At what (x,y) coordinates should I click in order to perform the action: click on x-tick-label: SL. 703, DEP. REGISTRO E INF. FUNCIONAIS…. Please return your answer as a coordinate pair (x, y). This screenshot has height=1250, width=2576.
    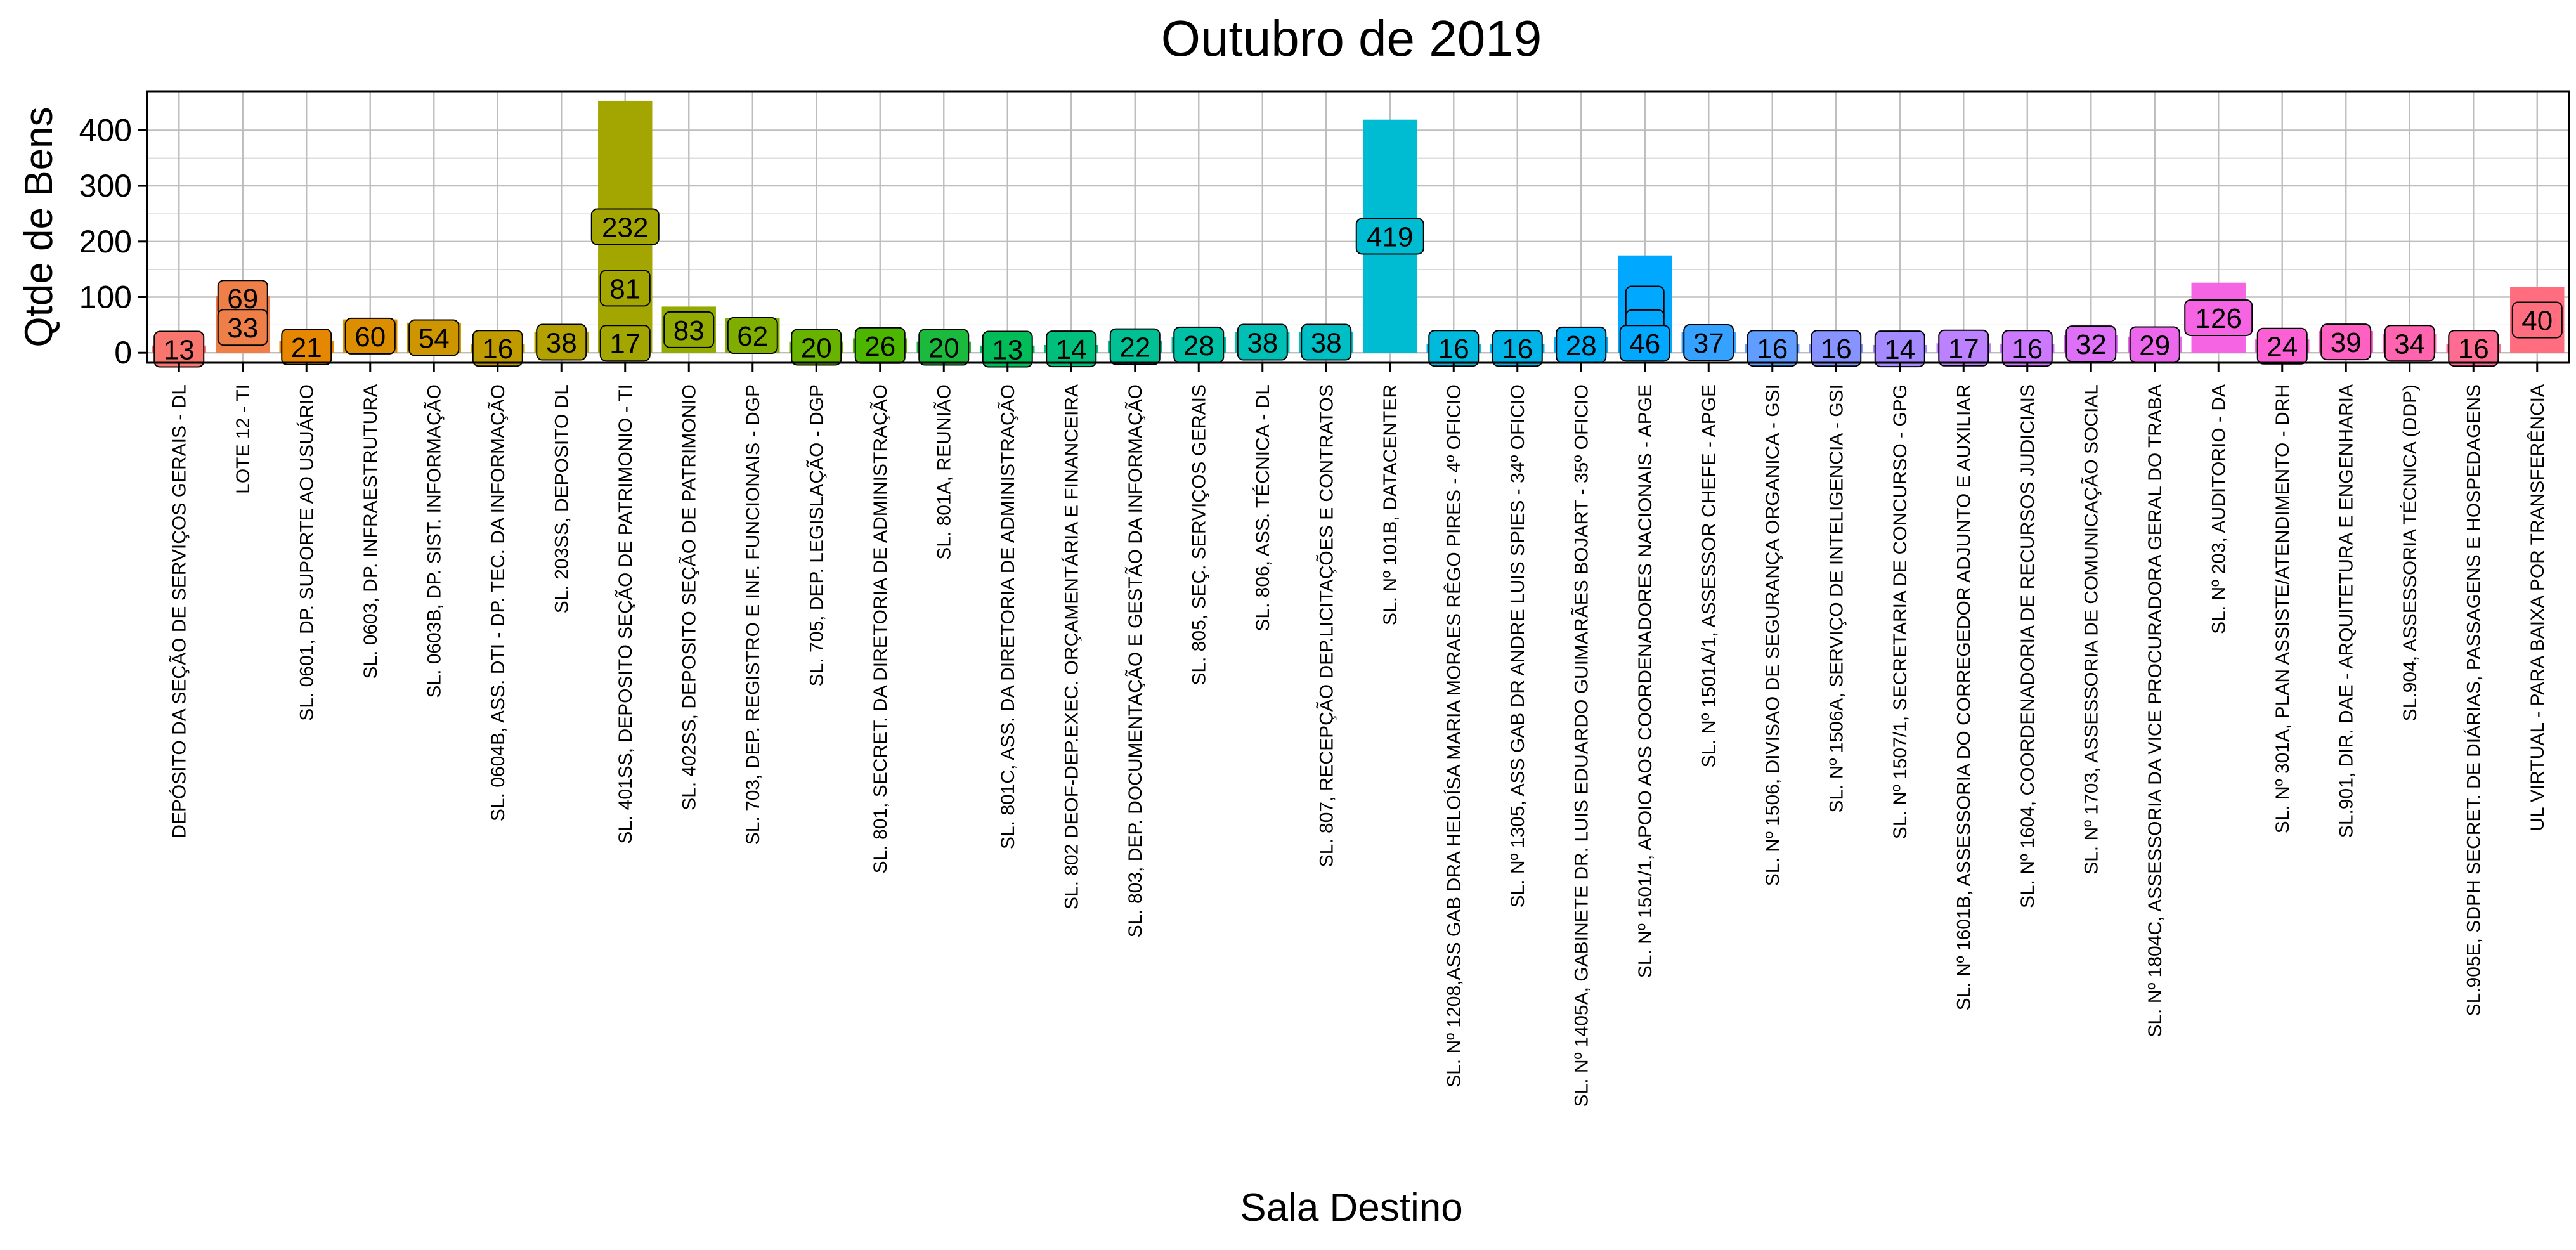
    Looking at the image, I should click on (754, 614).